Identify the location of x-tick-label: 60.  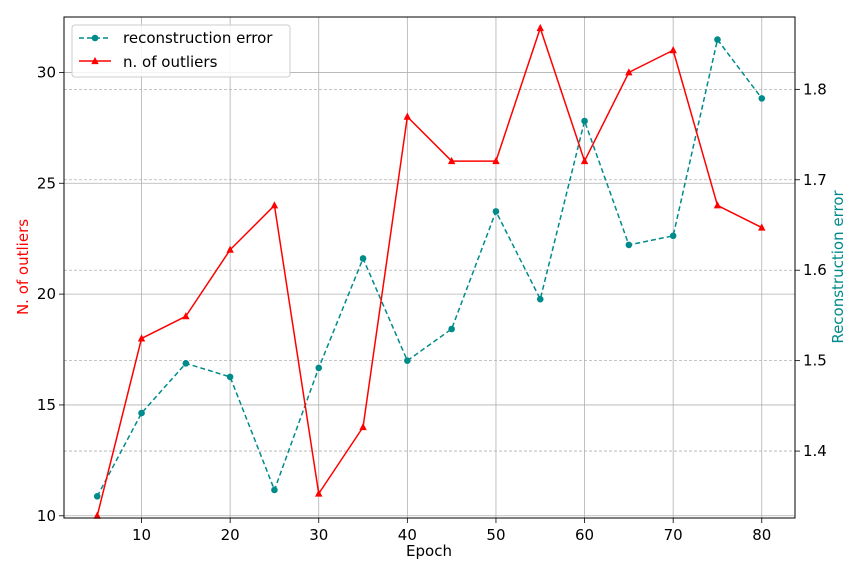
(584, 535).